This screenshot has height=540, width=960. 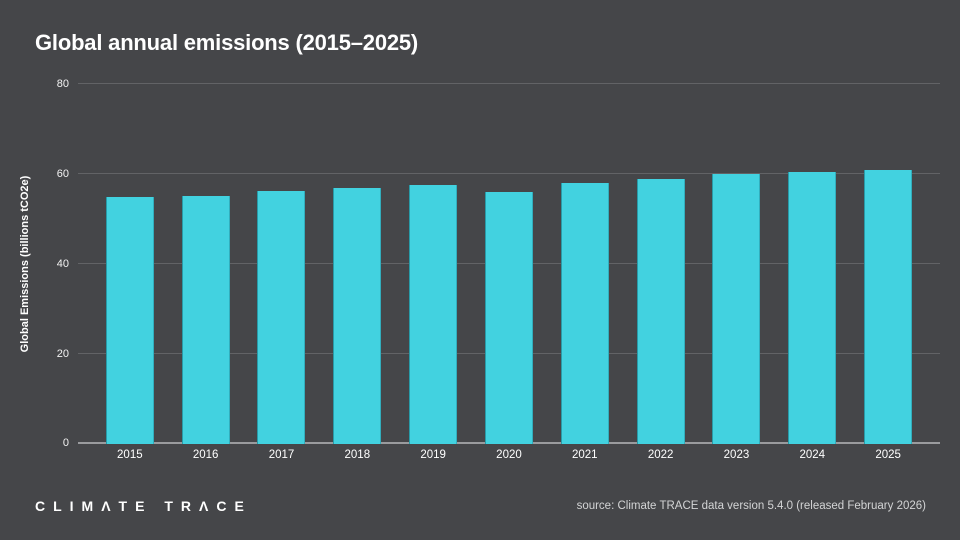 What do you see at coordinates (62, 173) in the screenshot?
I see `y-tick-label-60: 60` at bounding box center [62, 173].